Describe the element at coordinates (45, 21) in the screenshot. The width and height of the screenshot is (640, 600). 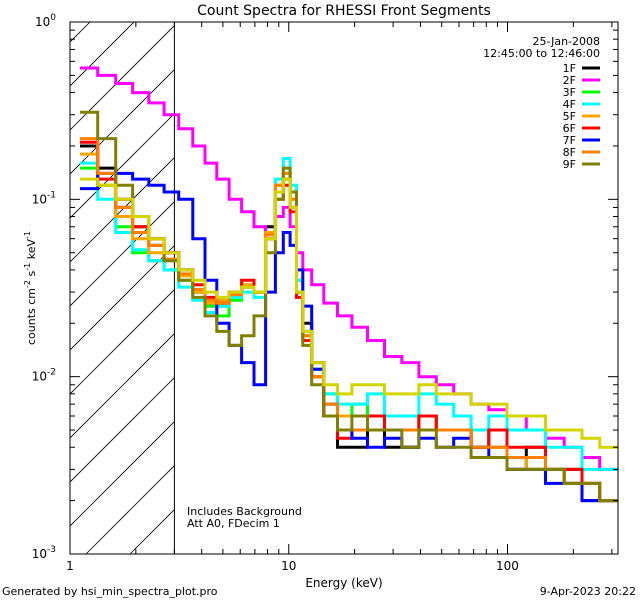
I see `y-tick-label: 10⁰` at that location.